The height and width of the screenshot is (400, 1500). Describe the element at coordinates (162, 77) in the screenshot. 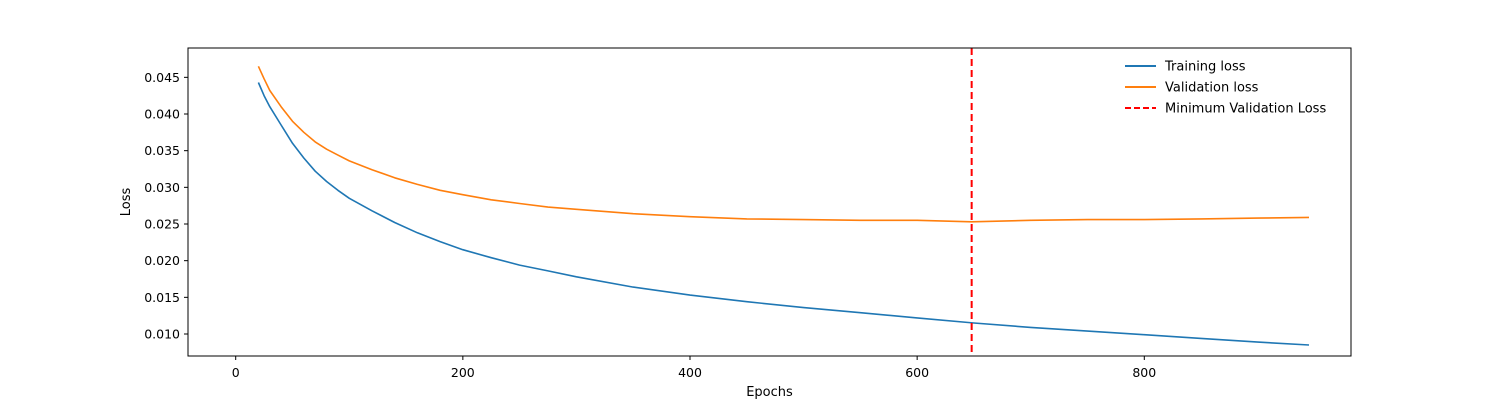

I see `y-tick-label: 0.045` at that location.